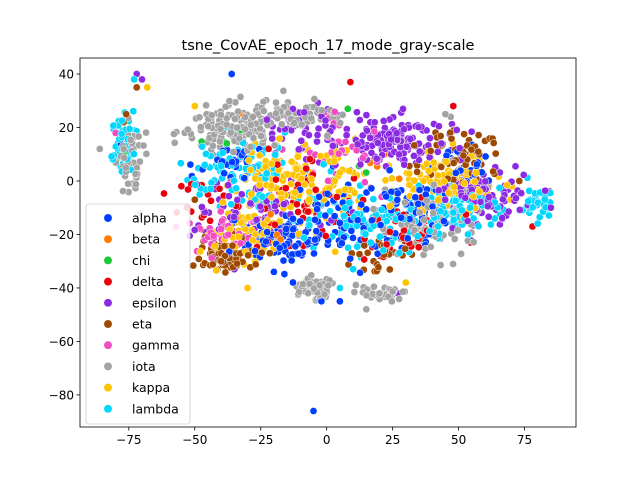 Image resolution: width=640 pixels, height=484 pixels. What do you see at coordinates (148, 281) in the screenshot?
I see `legend-label-delta: delta` at bounding box center [148, 281].